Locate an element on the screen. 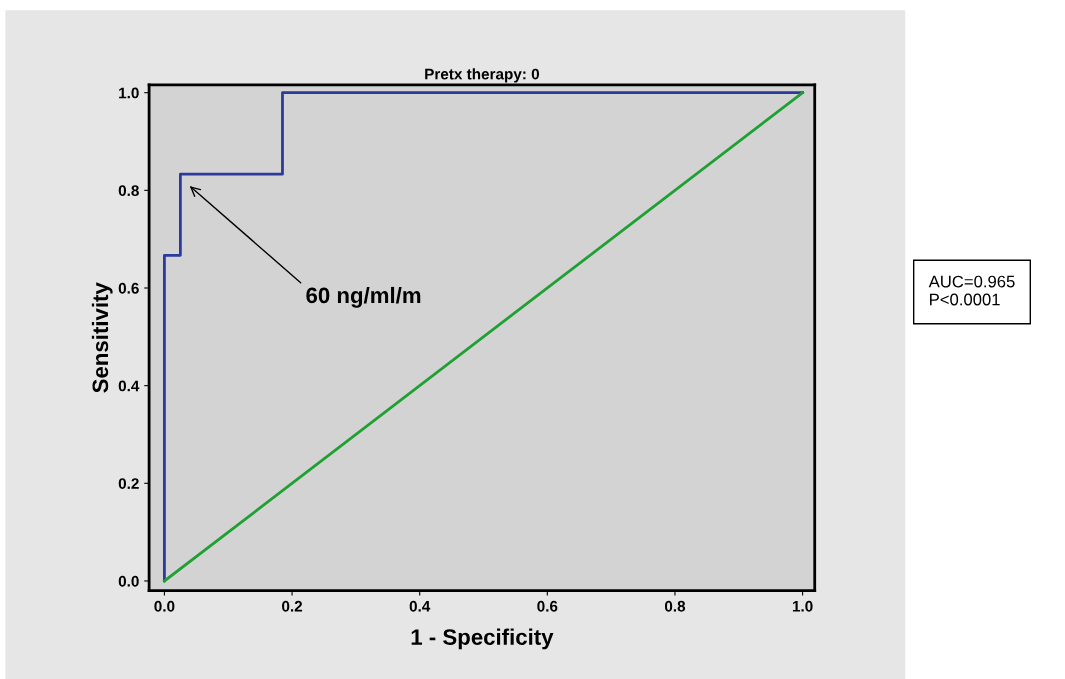 The width and height of the screenshot is (1065, 679). chart-title: Pretx therapy: 0 is located at coordinates (482, 75).